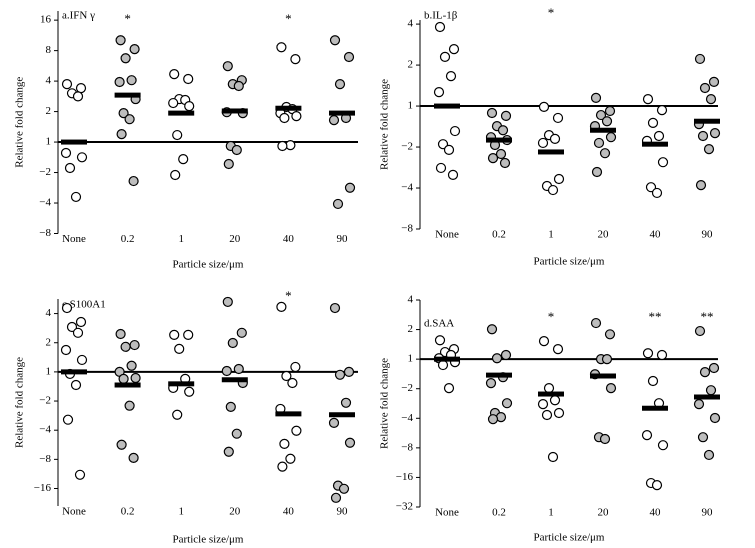 The image size is (755, 548). I want to click on panel-title: a.IFN γ, so click(78, 16).